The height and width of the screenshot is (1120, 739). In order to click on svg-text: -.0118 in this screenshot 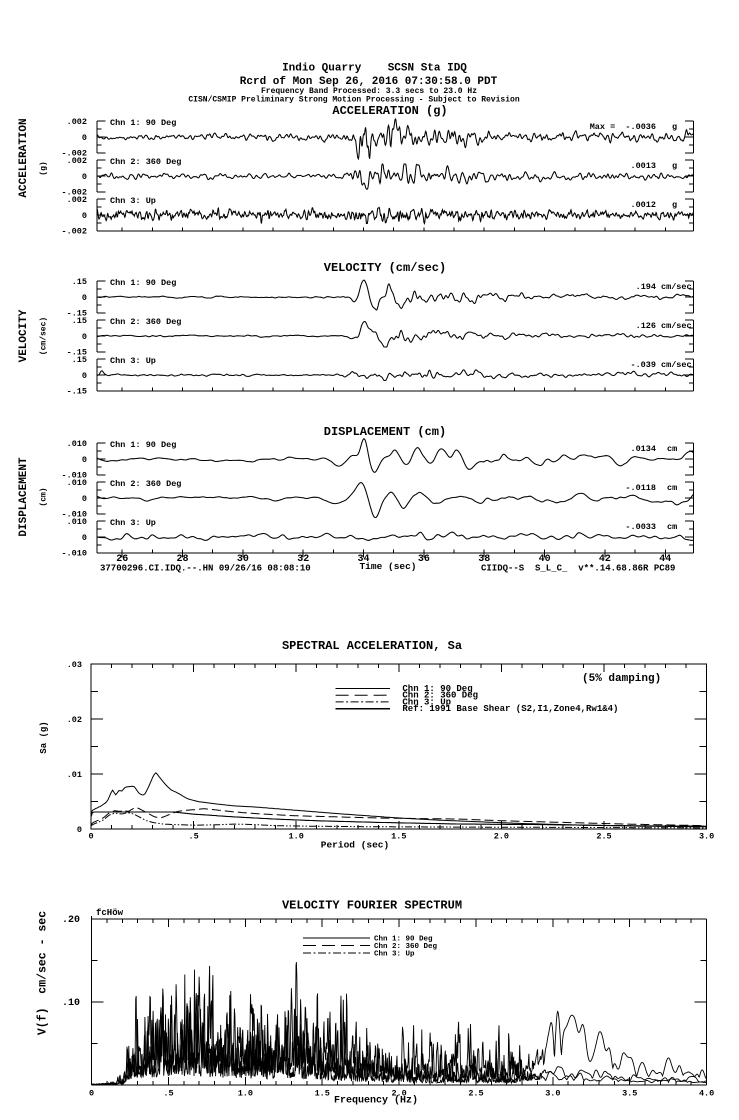, I will do `click(640, 488)`.